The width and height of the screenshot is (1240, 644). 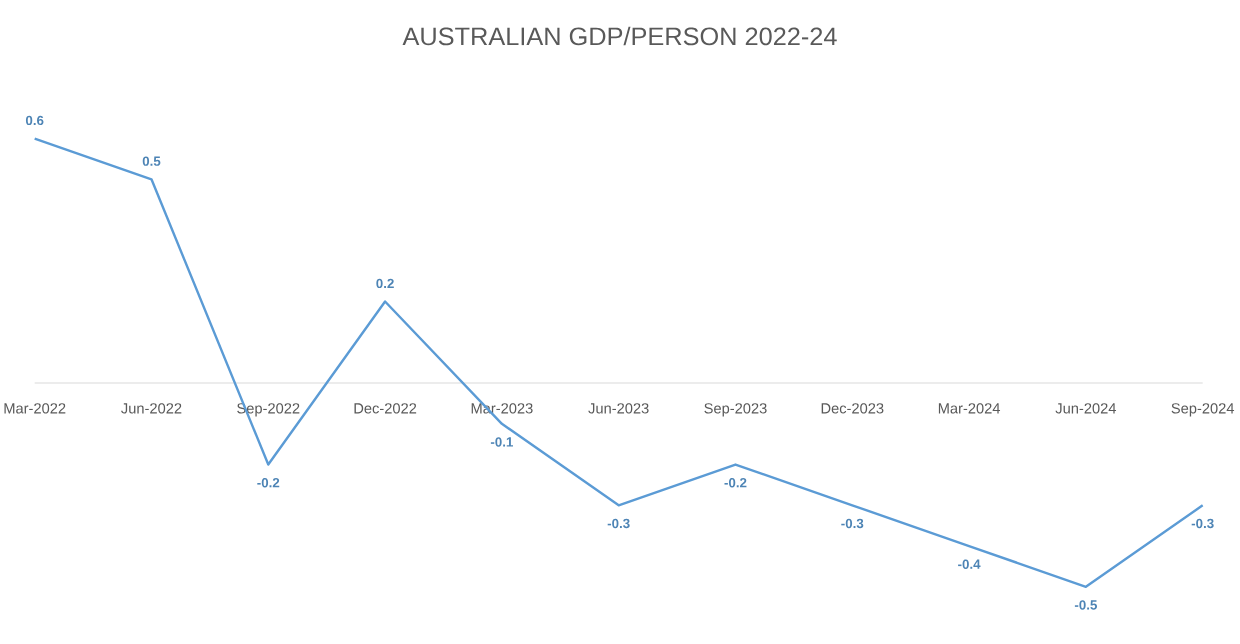 What do you see at coordinates (619, 36) in the screenshot?
I see `chart-title: AUSTRALIAN GDP/PERSON 2022-24` at bounding box center [619, 36].